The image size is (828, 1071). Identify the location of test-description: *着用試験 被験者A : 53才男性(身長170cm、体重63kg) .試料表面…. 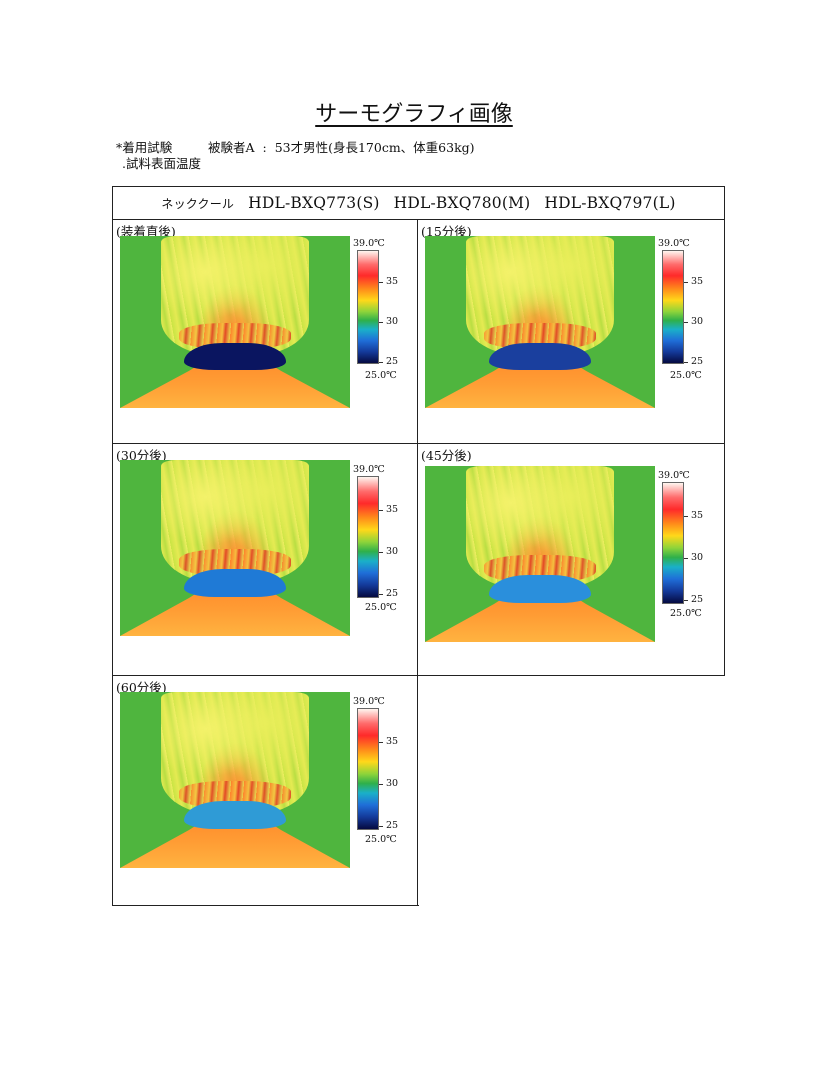
(295, 155).